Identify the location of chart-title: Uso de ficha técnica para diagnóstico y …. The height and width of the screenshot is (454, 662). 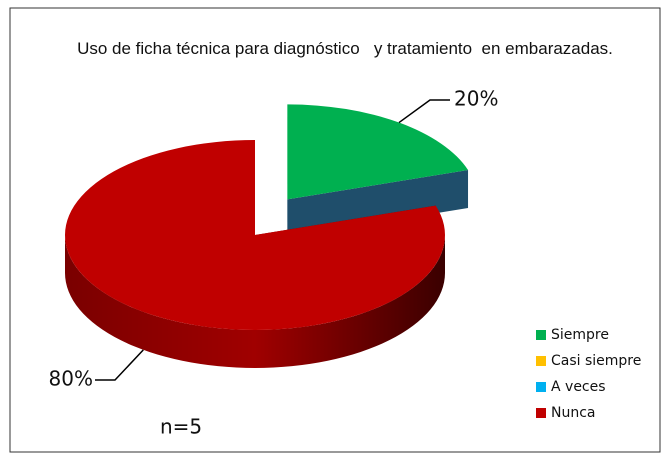
(345, 48).